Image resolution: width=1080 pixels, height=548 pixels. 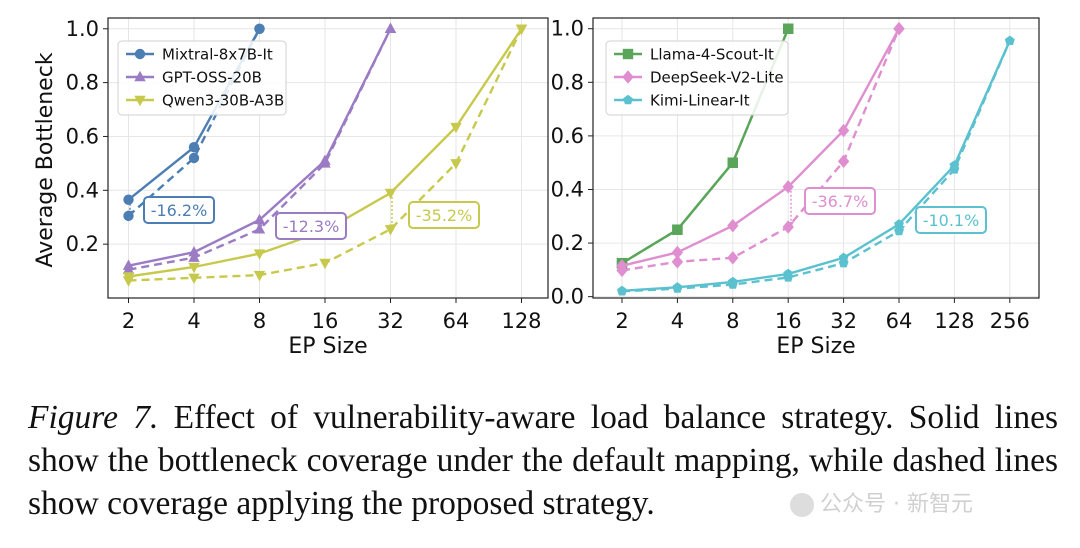 I want to click on annotation-label: -36.7%, so click(x=840, y=201).